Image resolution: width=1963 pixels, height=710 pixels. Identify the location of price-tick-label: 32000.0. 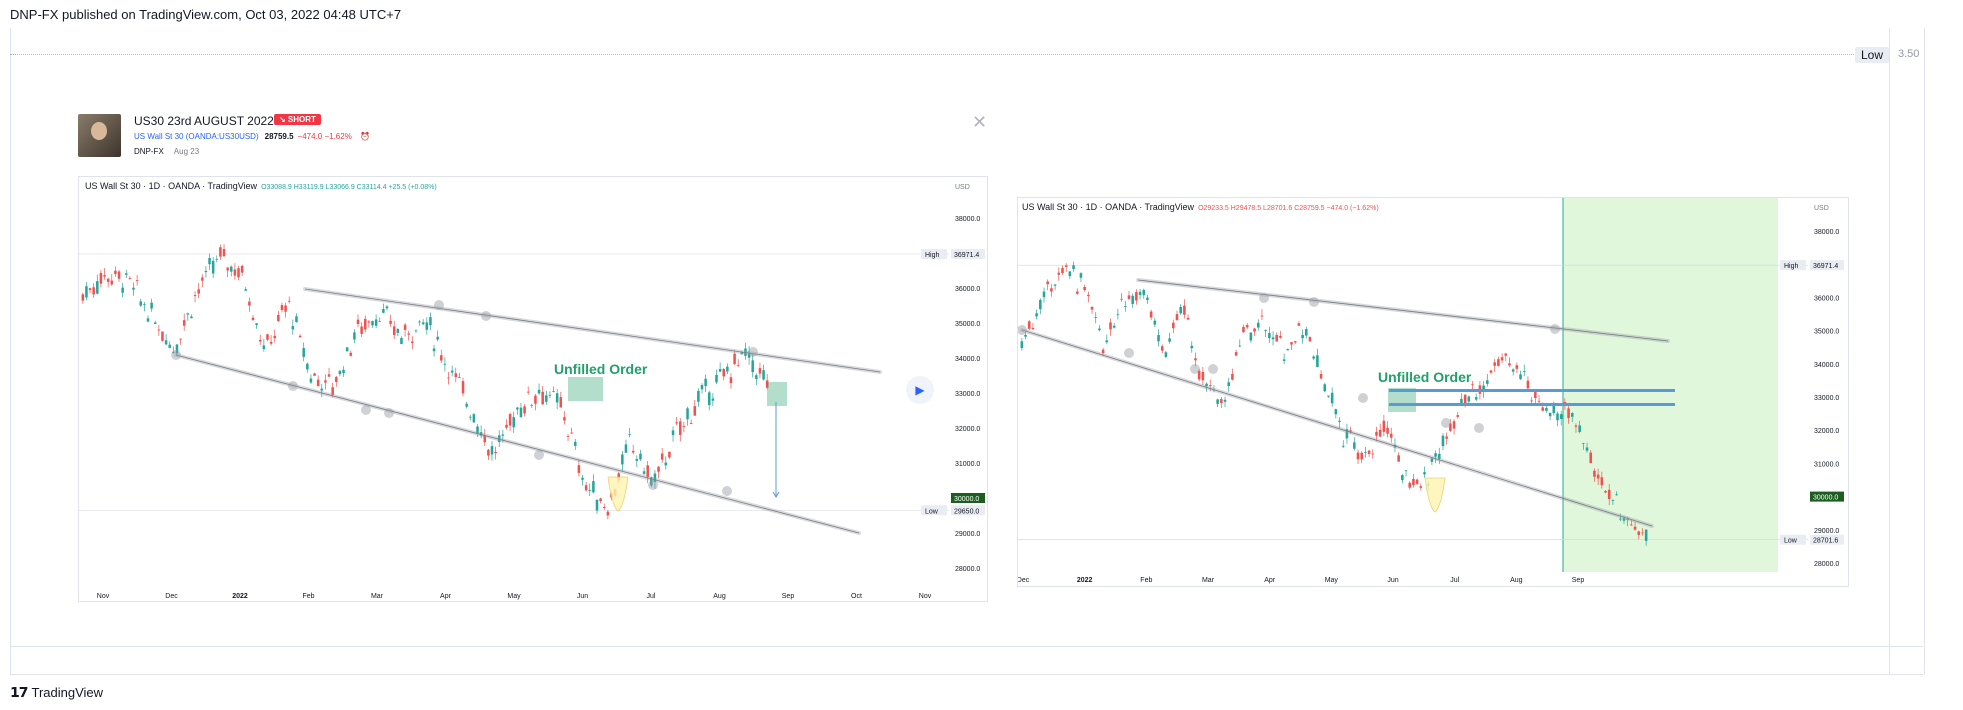
(1826, 431).